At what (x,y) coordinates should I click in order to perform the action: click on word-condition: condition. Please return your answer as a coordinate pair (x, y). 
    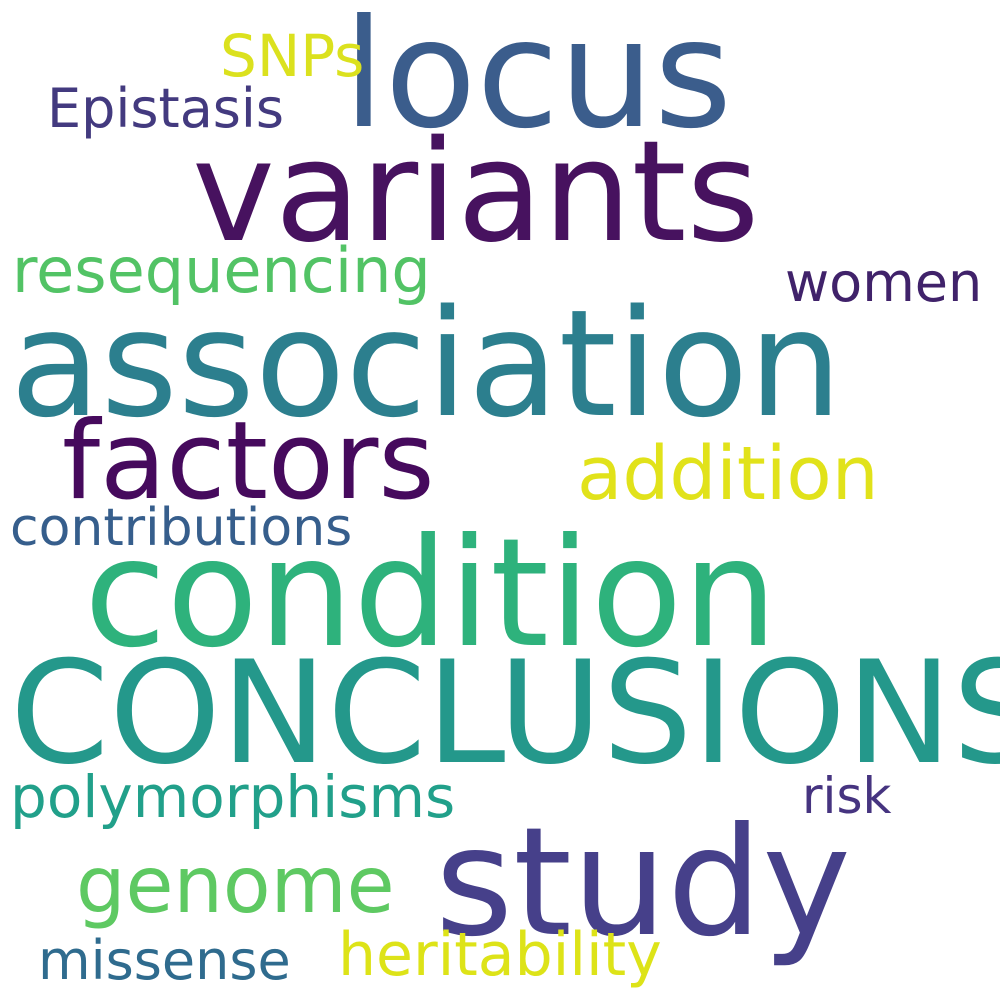
    Looking at the image, I should click on (431, 594).